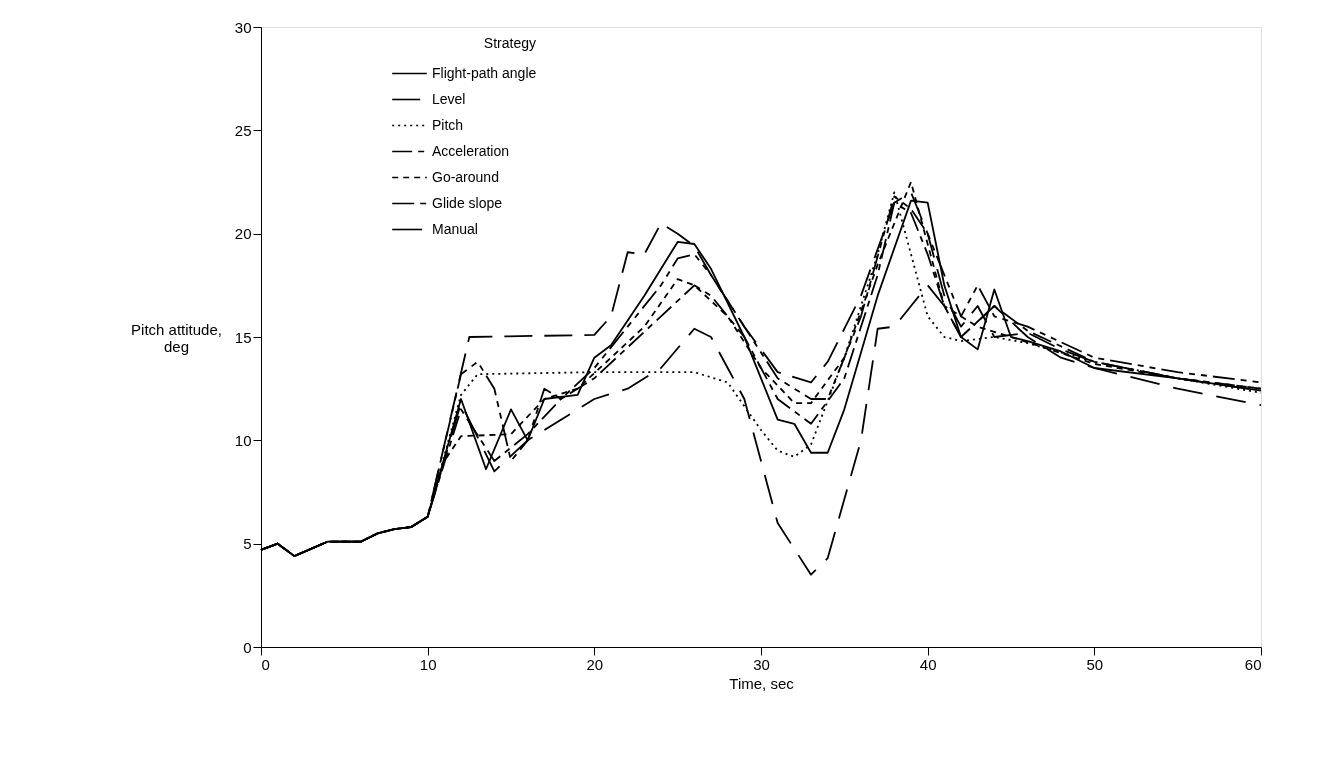  Describe the element at coordinates (243, 440) in the screenshot. I see `y-tick-label: 10` at that location.